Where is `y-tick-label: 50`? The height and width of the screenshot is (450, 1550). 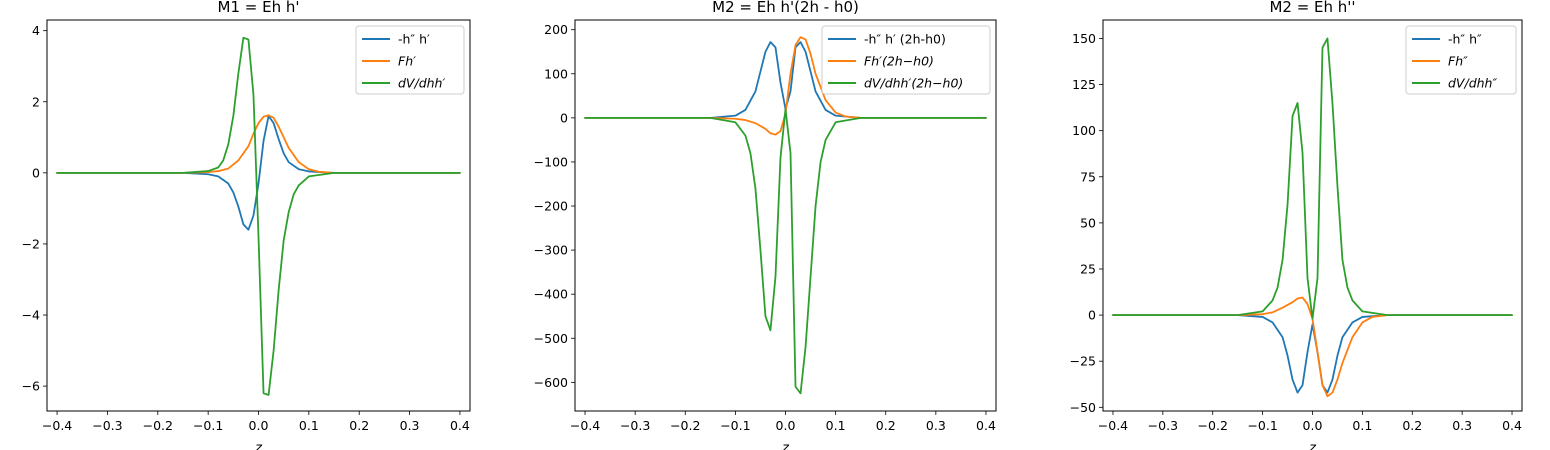
y-tick-label: 50 is located at coordinates (1088, 222).